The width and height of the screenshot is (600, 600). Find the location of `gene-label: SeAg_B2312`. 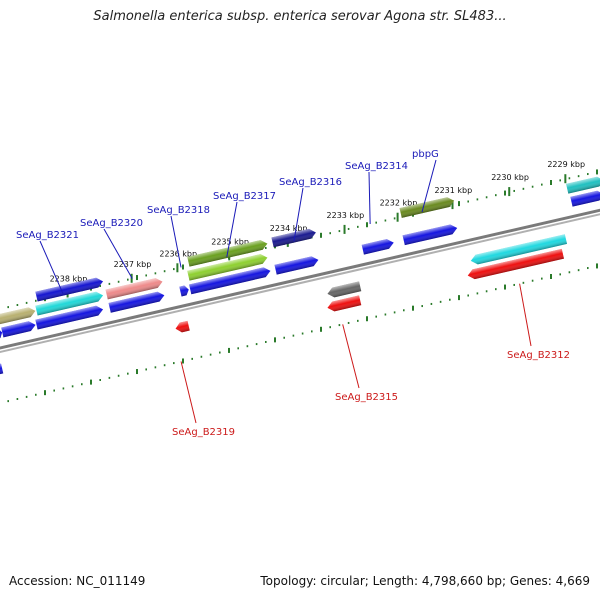

gene-label: SeAg_B2312 is located at coordinates (538, 355).